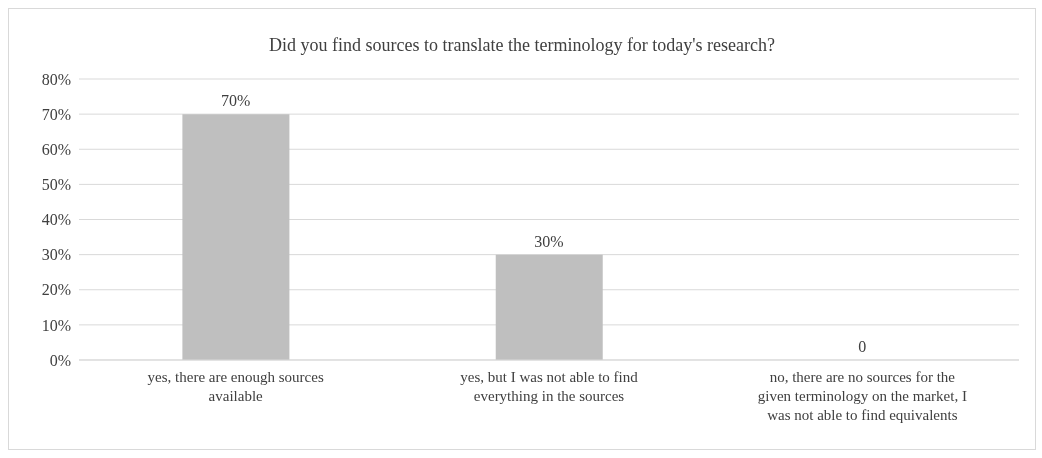 This screenshot has width=1042, height=458. What do you see at coordinates (549, 241) in the screenshot?
I see `data-label: 30%` at bounding box center [549, 241].